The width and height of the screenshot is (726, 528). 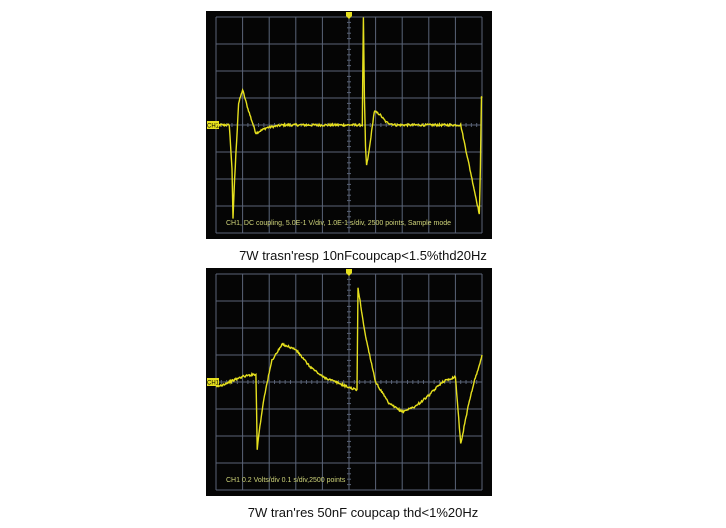 What do you see at coordinates (363, 512) in the screenshot?
I see `chart-caption-2: 7W tran'res 50nF coupcap thd<1%20Hz` at bounding box center [363, 512].